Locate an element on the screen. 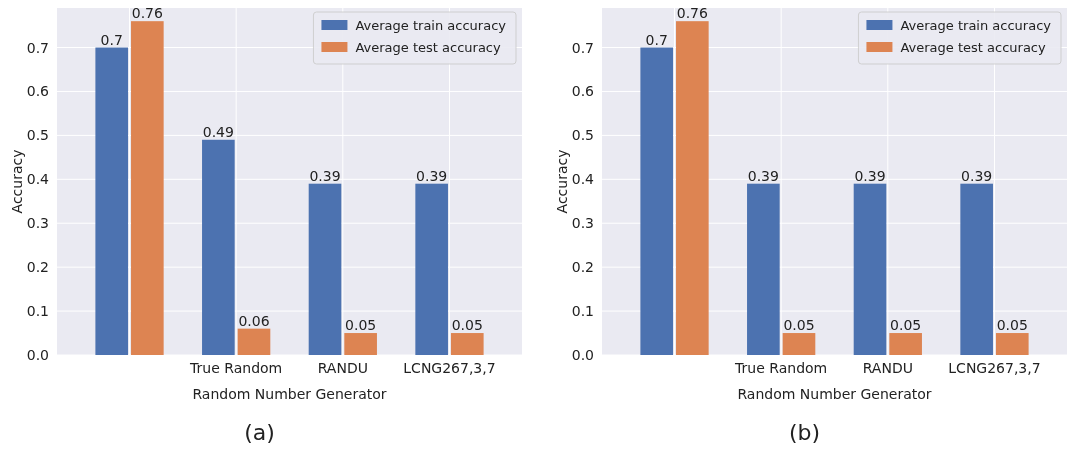  text: (a) is located at coordinates (259, 432).